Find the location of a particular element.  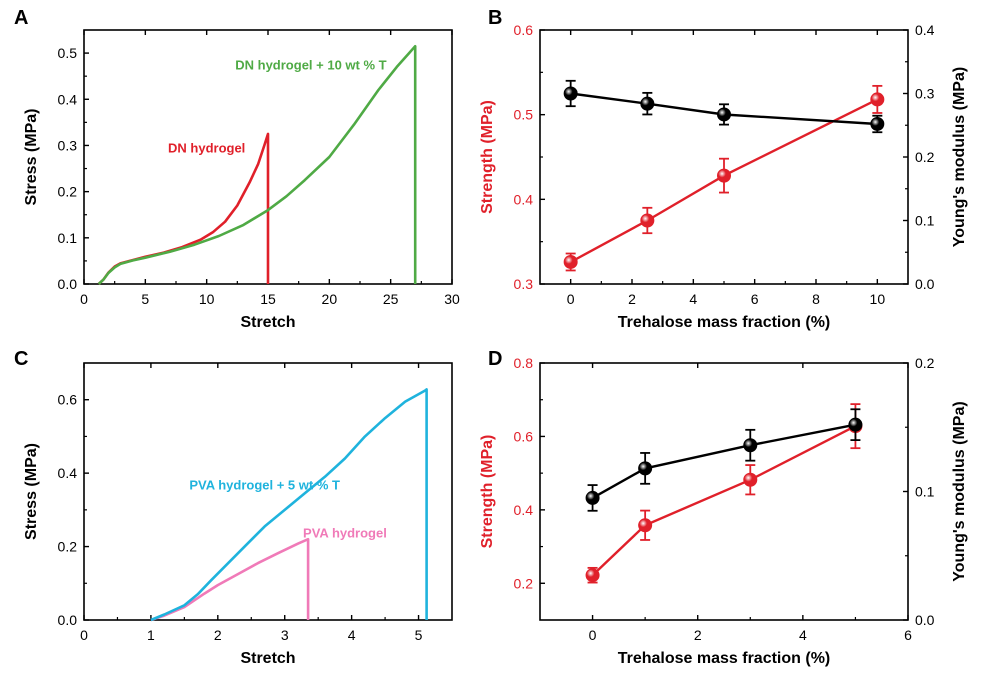

series-line-pva-hydrogel-5-wt-t is located at coordinates (289, 505).